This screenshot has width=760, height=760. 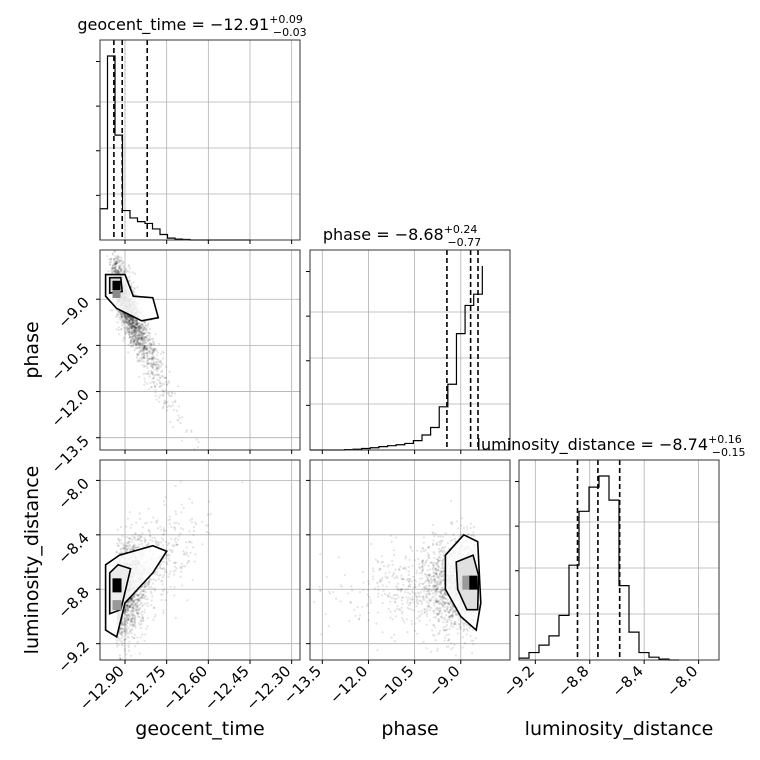 I want to click on x-tick-label: −12.60, so click(x=185, y=688).